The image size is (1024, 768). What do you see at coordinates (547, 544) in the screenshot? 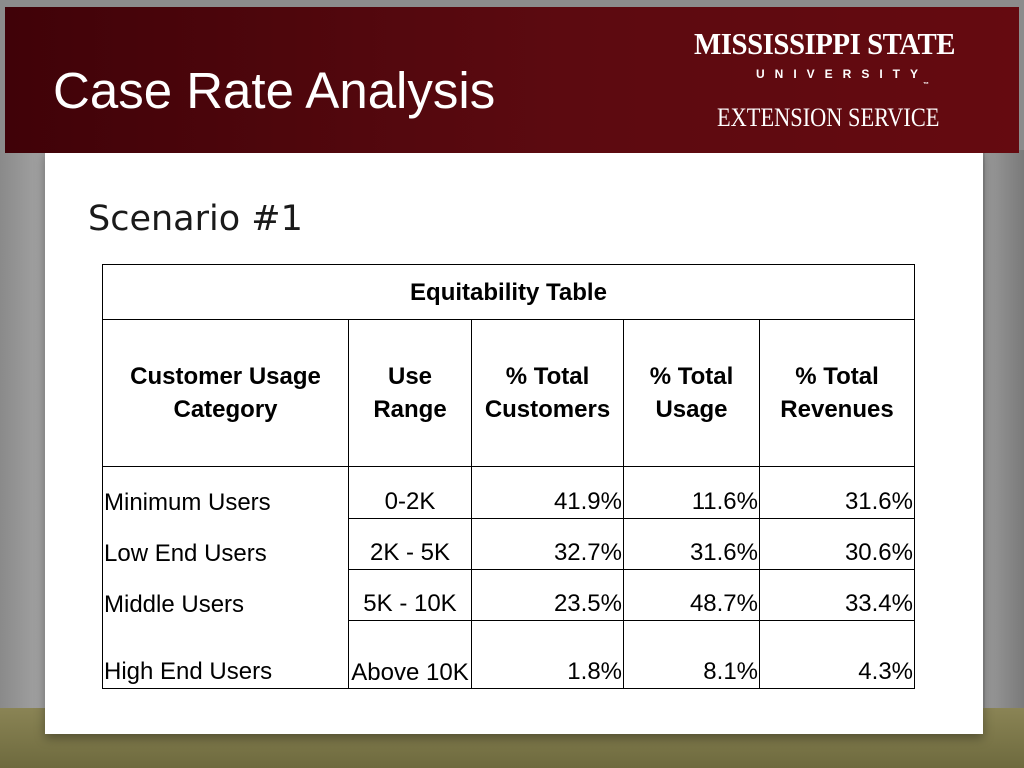
I see `customers-cell: 32.7%` at bounding box center [547, 544].